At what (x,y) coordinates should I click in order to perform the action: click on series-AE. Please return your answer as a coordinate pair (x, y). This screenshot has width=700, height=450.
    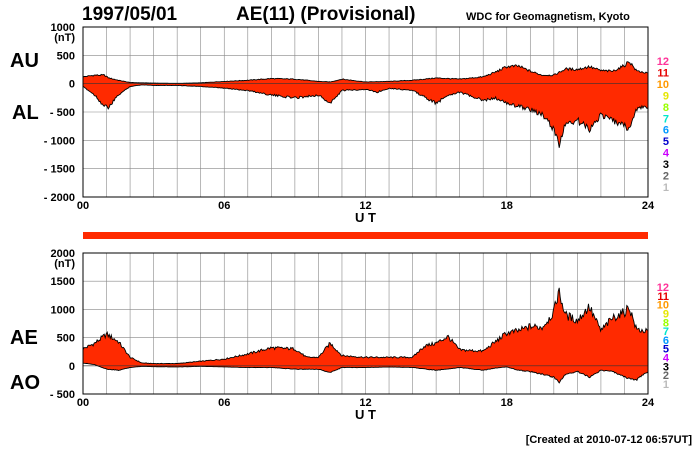
    Looking at the image, I should click on (365, 326).